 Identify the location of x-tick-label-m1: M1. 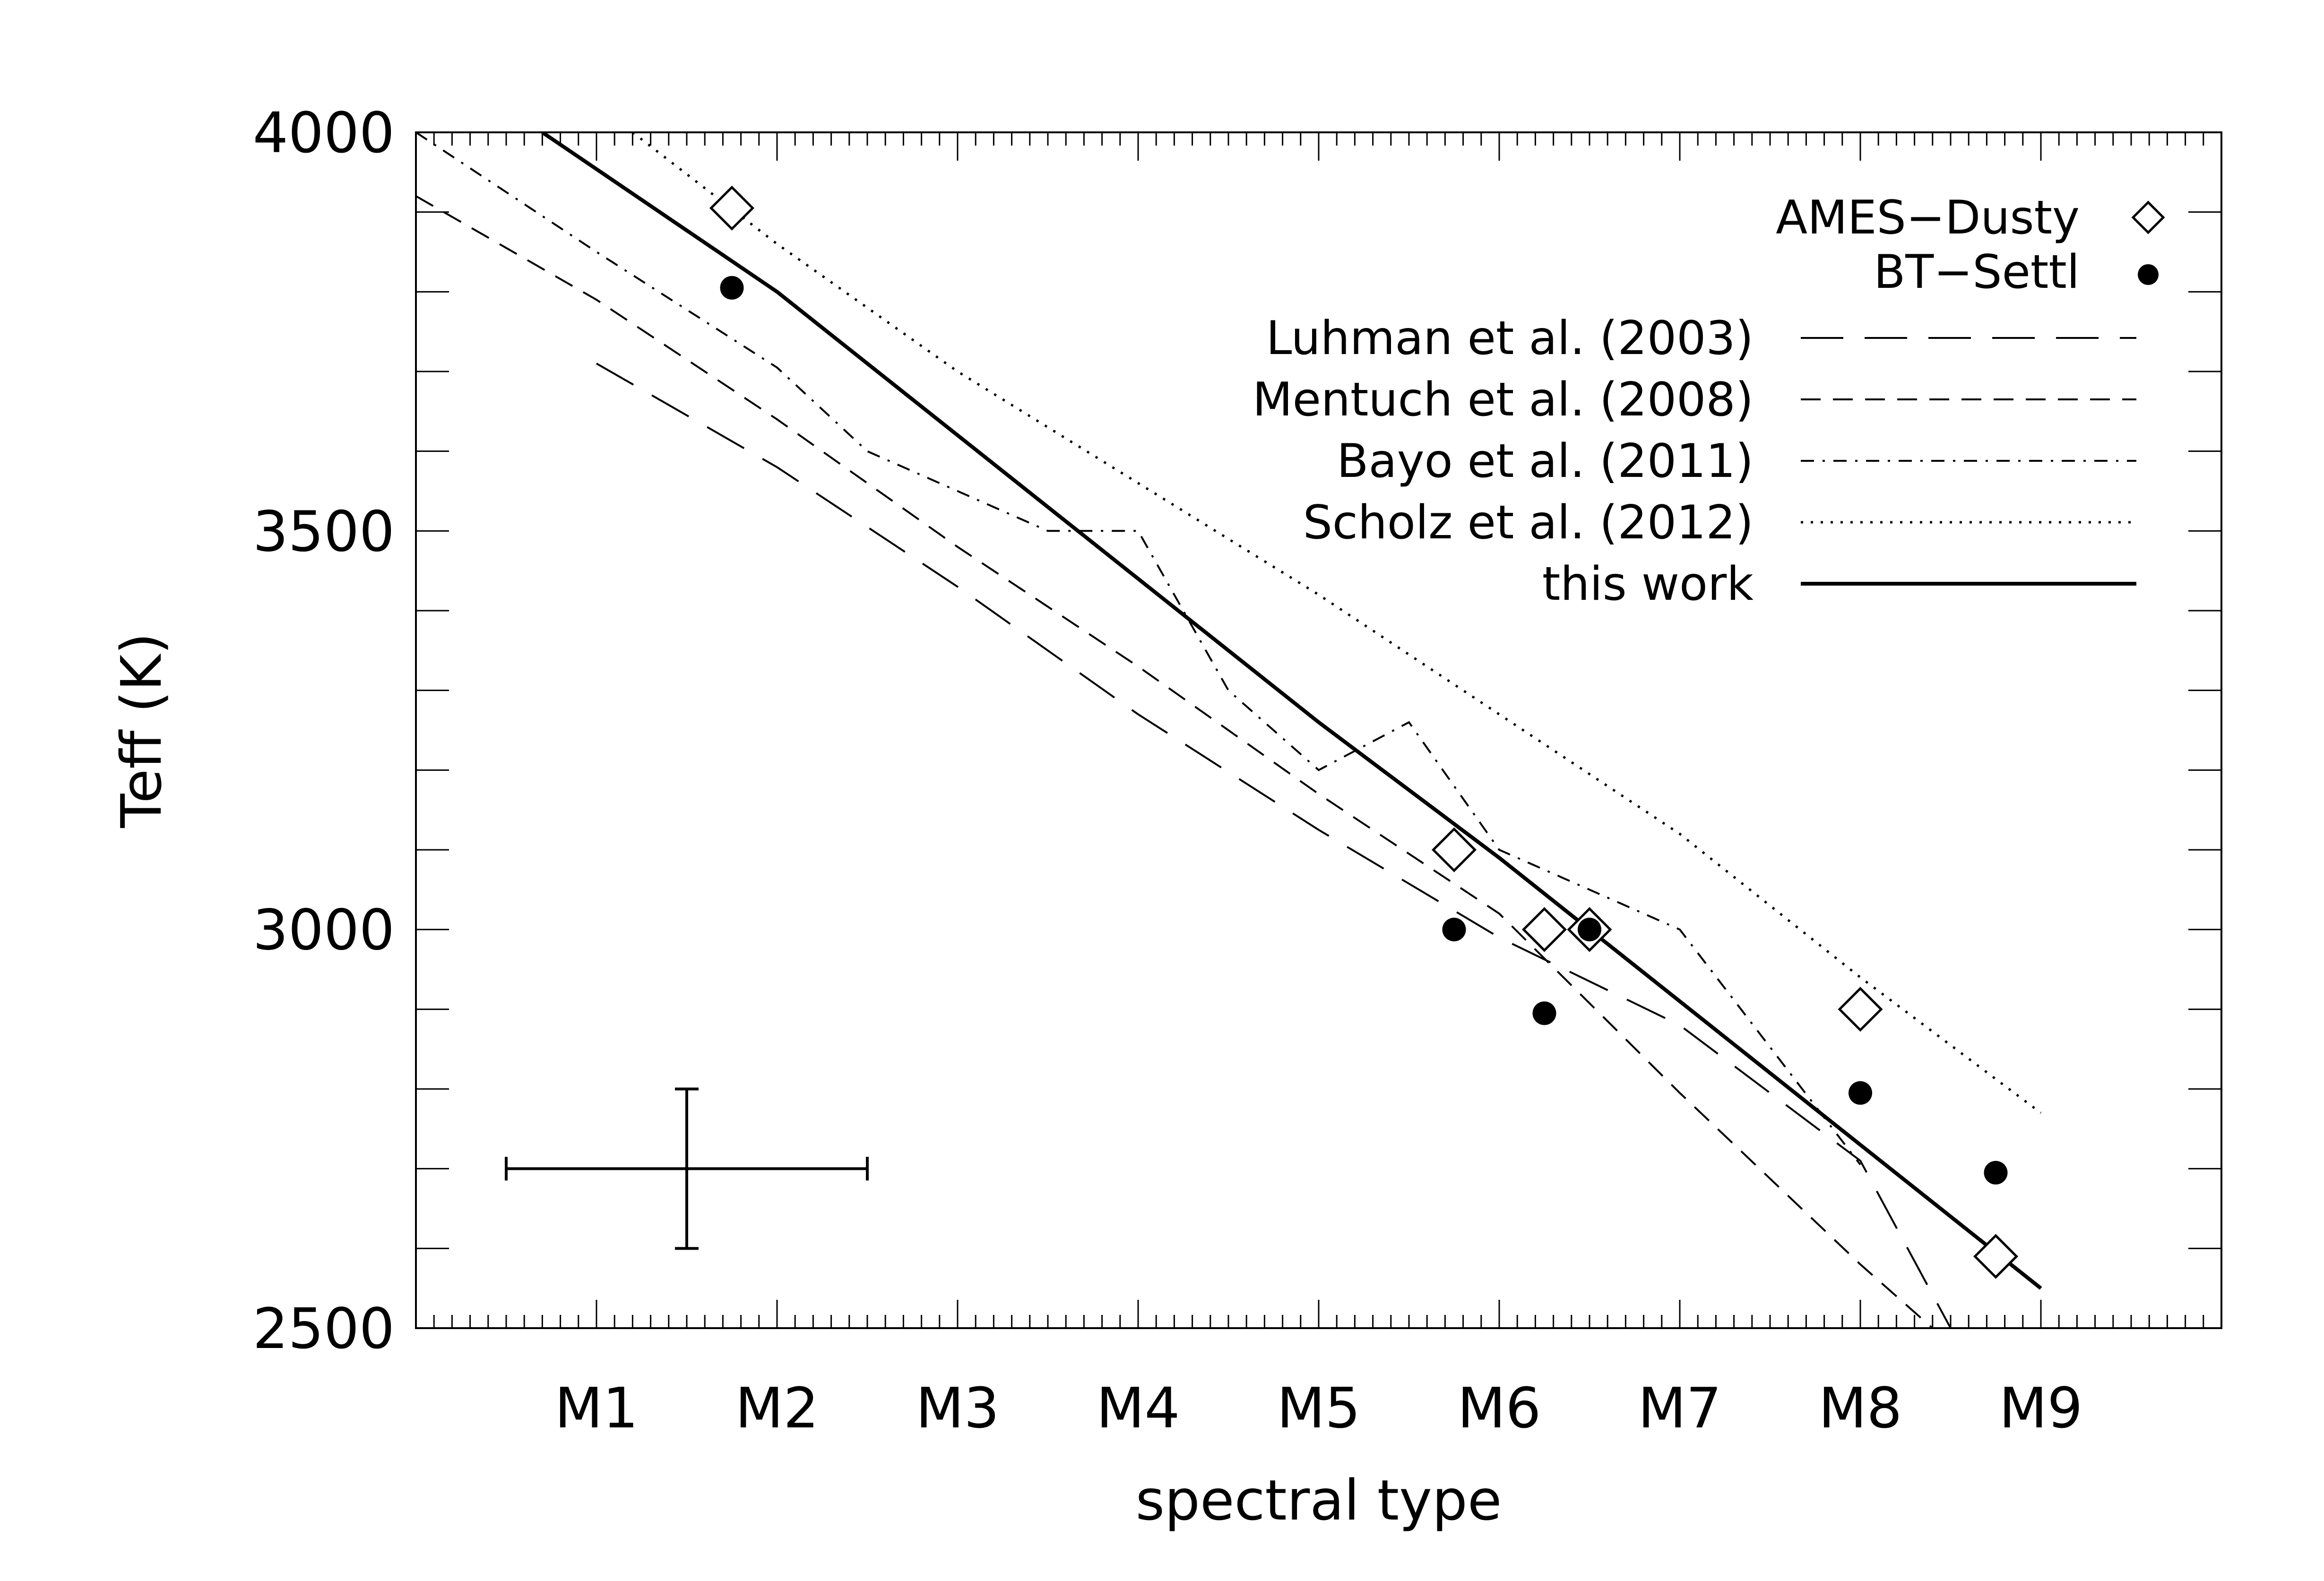
(597, 1408).